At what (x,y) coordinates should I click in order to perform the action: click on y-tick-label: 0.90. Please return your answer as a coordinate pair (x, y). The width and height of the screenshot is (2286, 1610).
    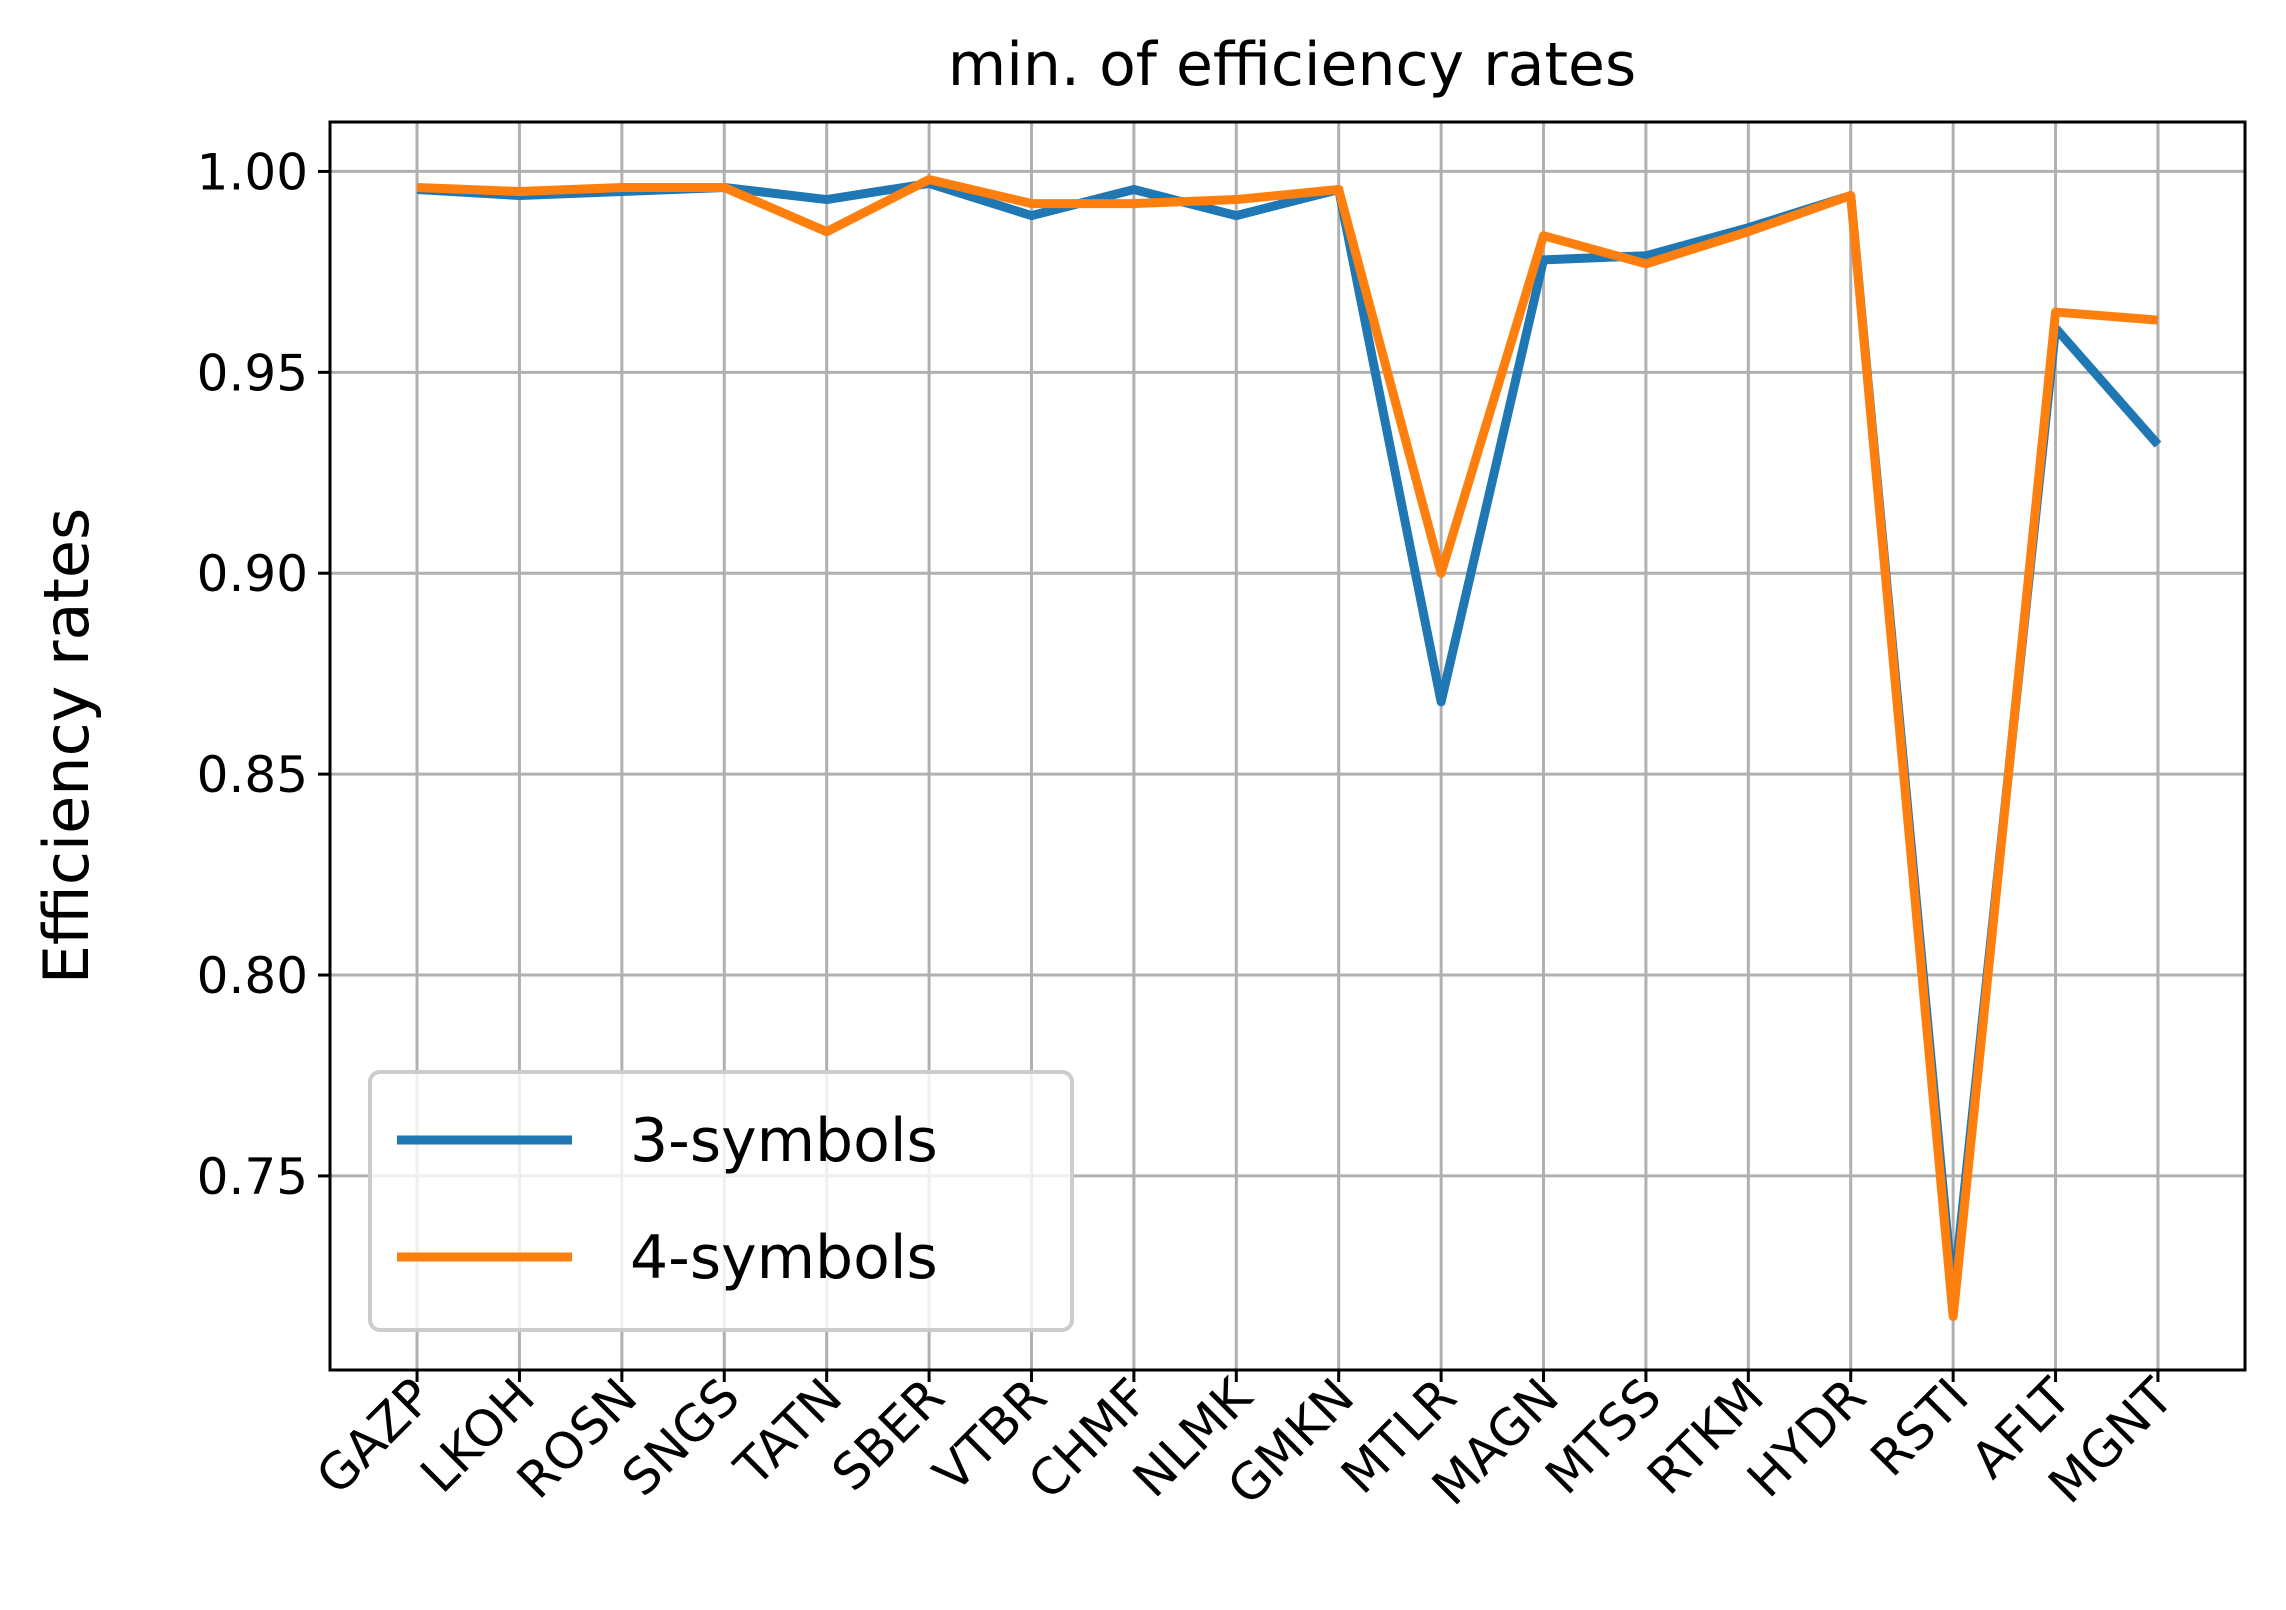
    Looking at the image, I should click on (252, 574).